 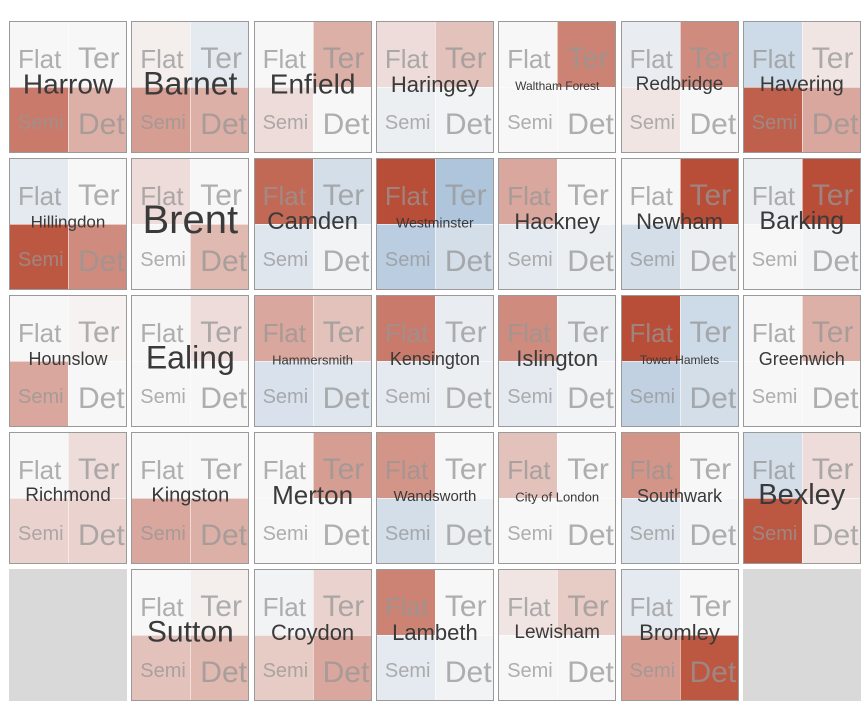 I want to click on borough-tile: Flat Ter Semi Det Bexley, so click(x=801, y=498).